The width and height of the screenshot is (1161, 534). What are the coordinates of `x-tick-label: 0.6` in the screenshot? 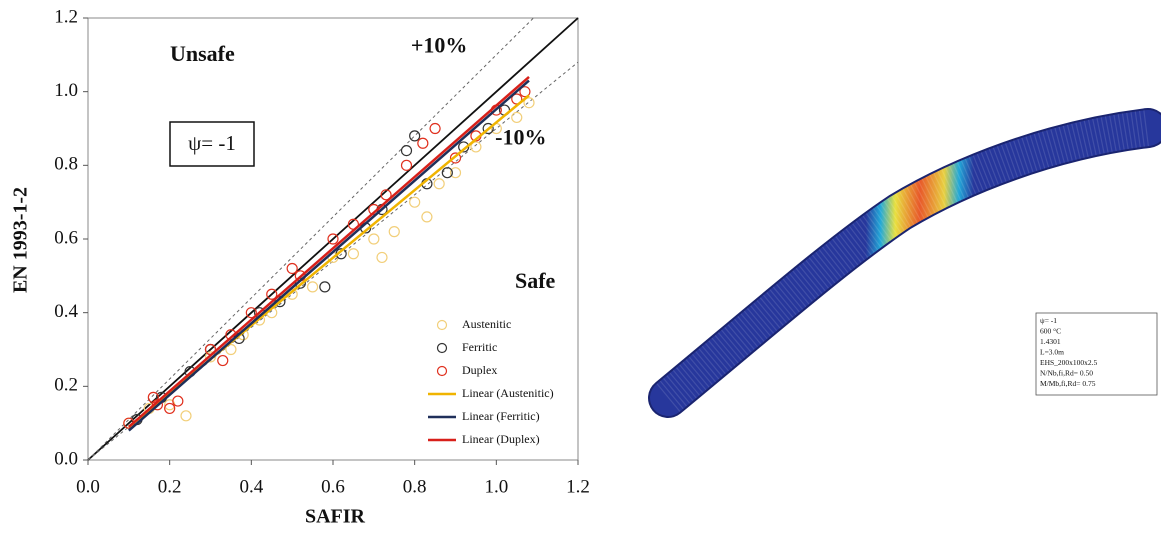 It's located at (333, 486).